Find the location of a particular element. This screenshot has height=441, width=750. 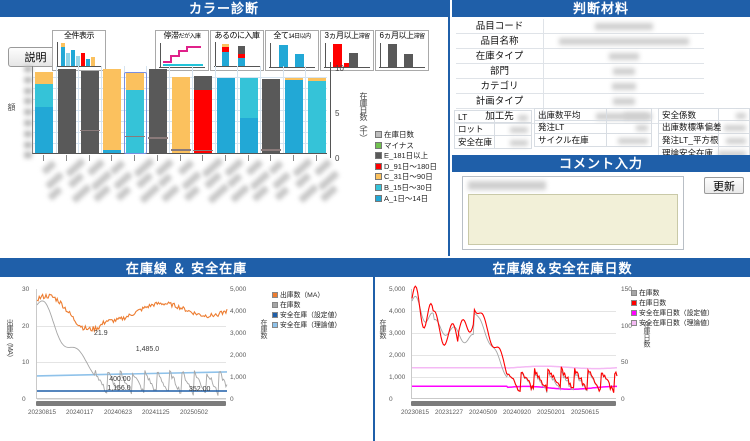

bar-legend-item: B_15日～30日 is located at coordinates (411, 188).